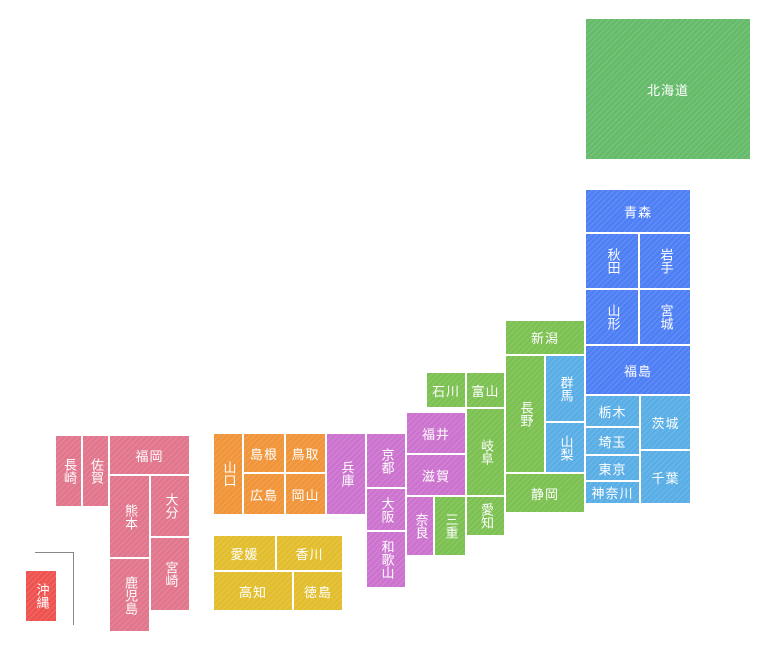 The width and height of the screenshot is (768, 649). Describe the element at coordinates (485, 516) in the screenshot. I see `prefecture-tile: 愛知` at that location.